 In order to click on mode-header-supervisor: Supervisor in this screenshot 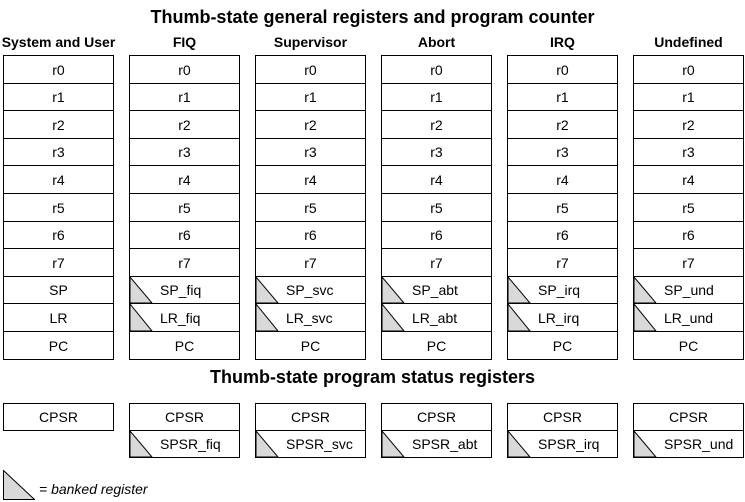, I will do `click(310, 42)`.